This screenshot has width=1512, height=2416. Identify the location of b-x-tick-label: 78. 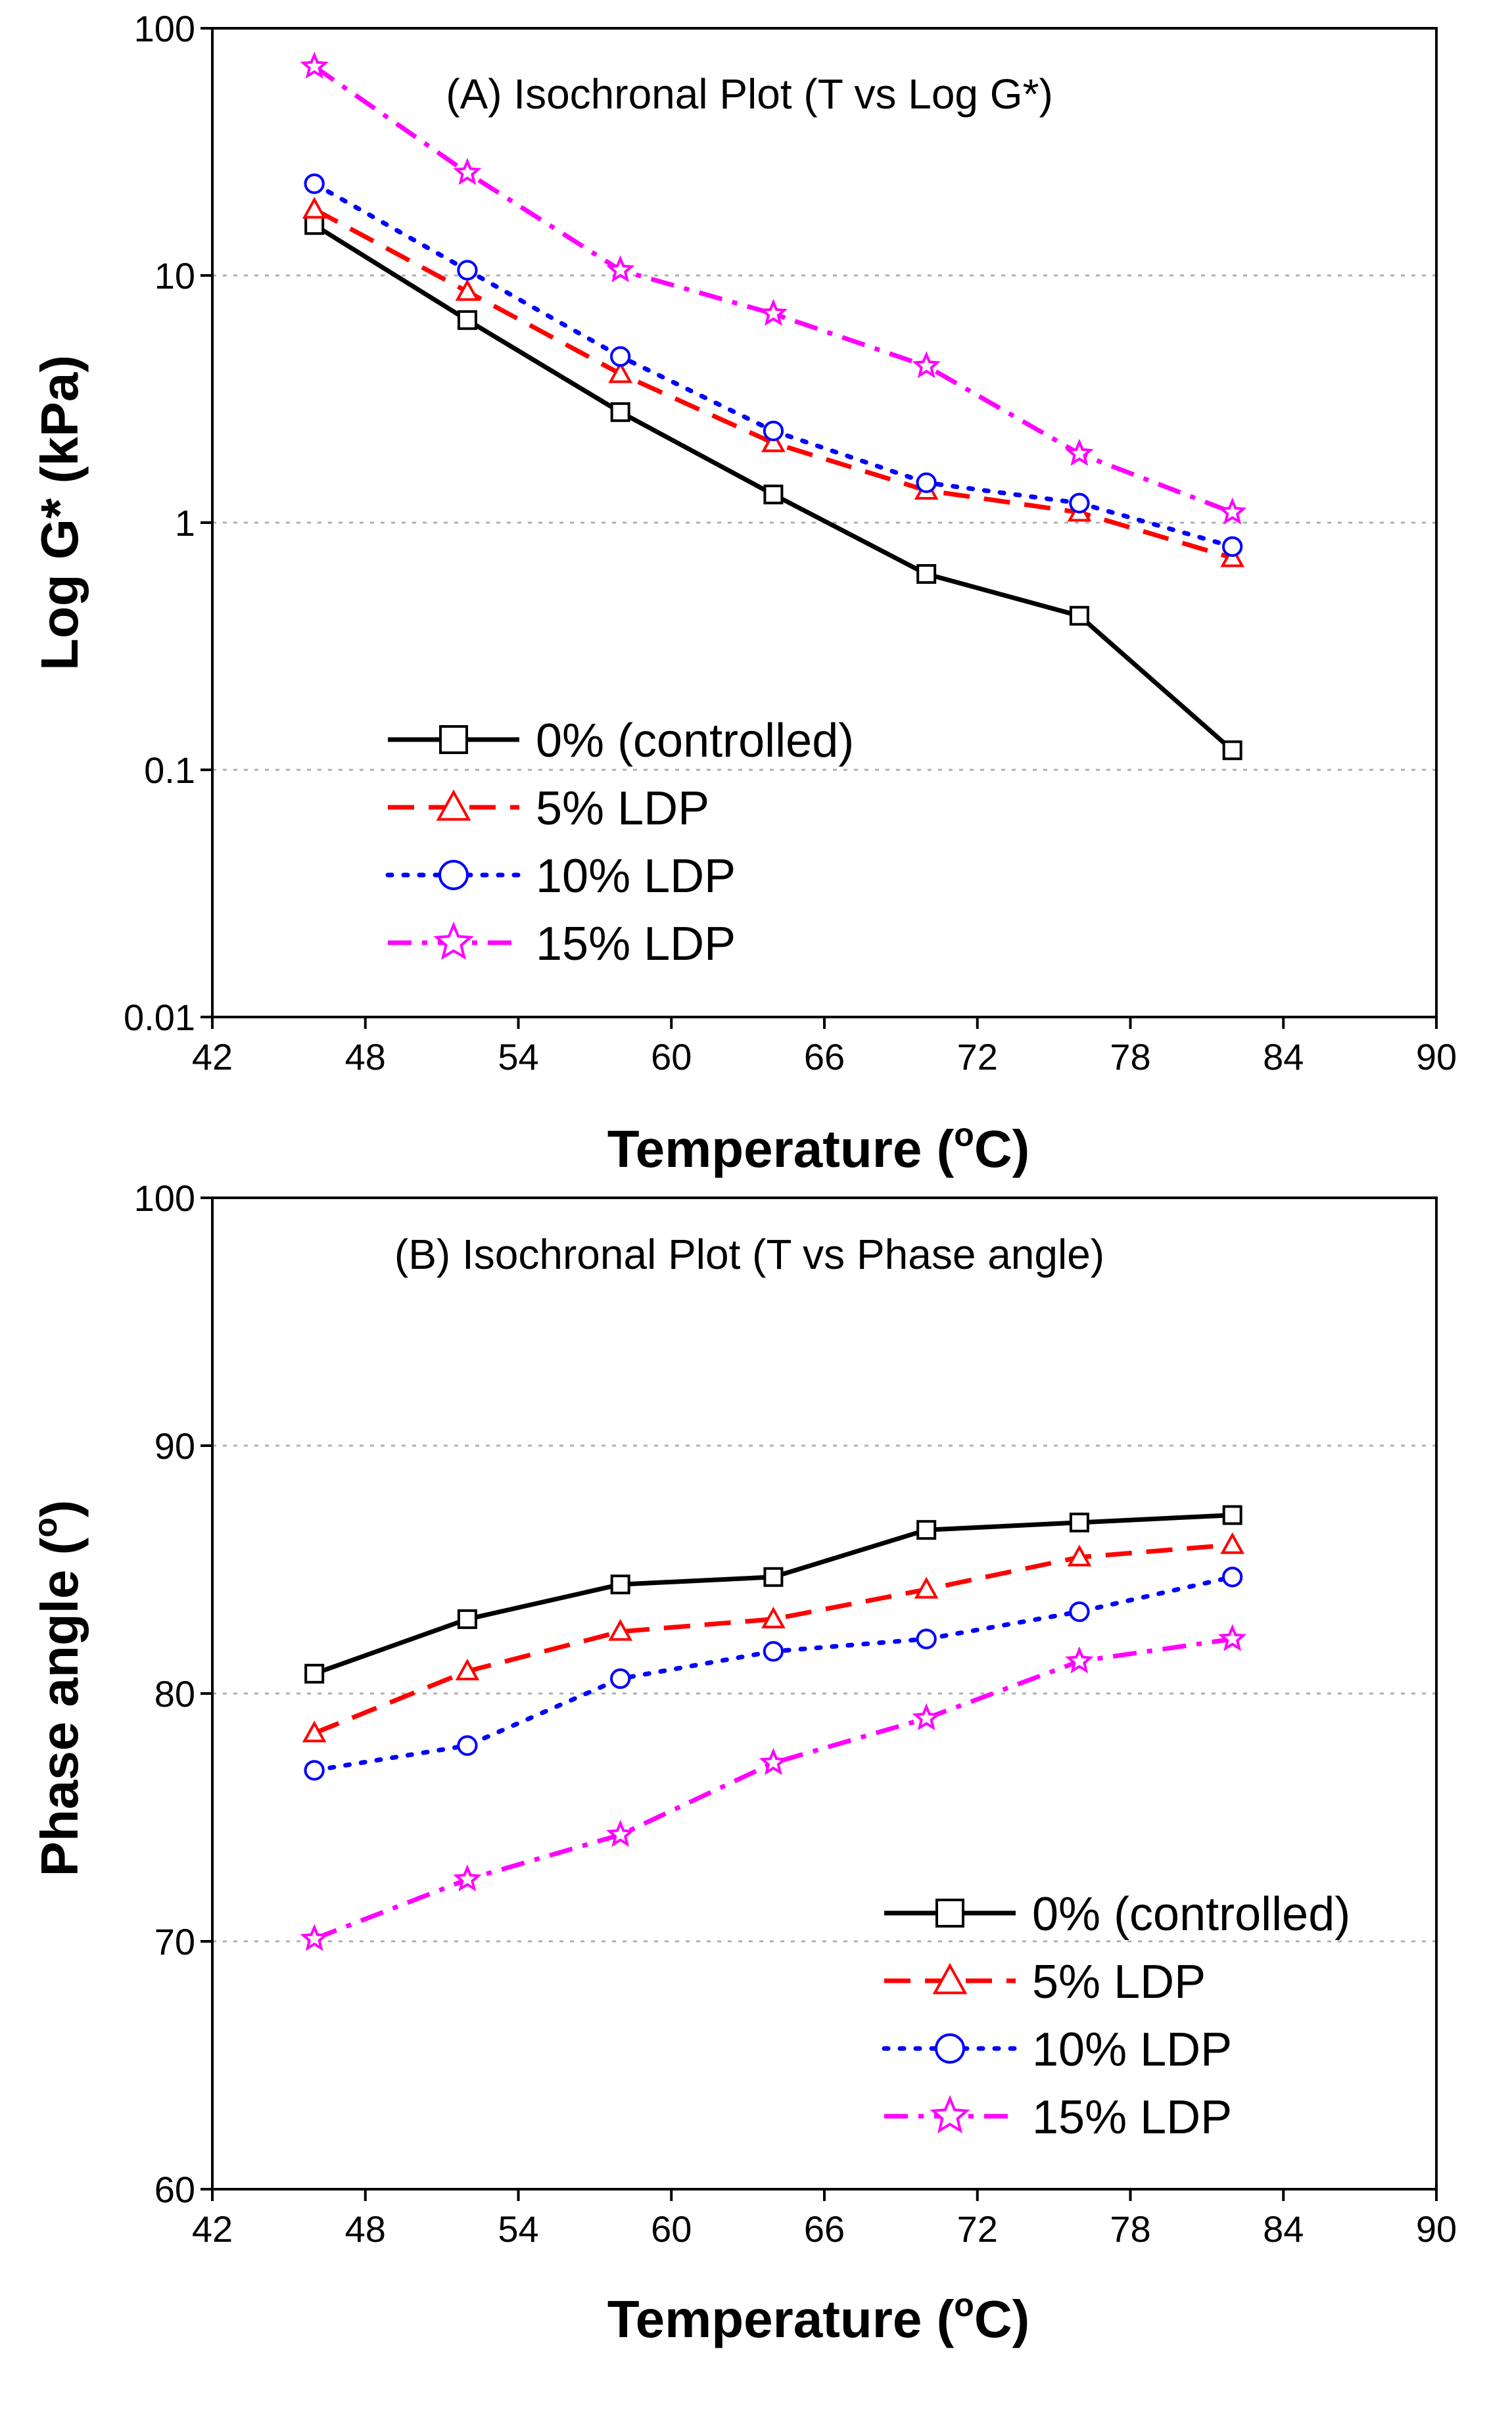
(1130, 2229).